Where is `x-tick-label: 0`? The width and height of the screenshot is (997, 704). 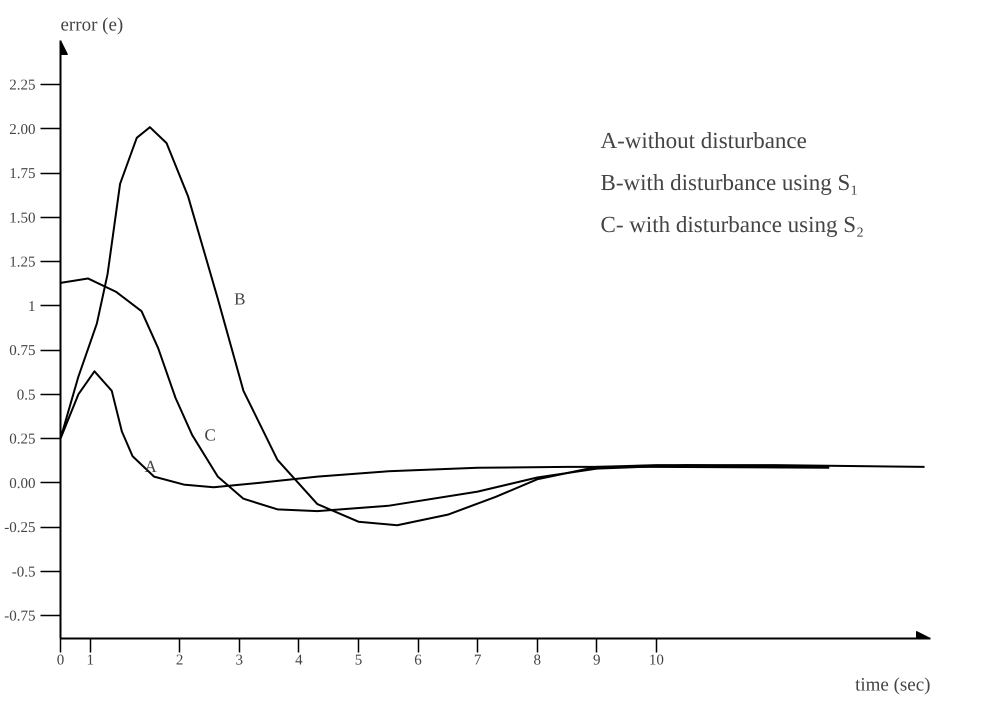 x-tick-label: 0 is located at coordinates (60, 660).